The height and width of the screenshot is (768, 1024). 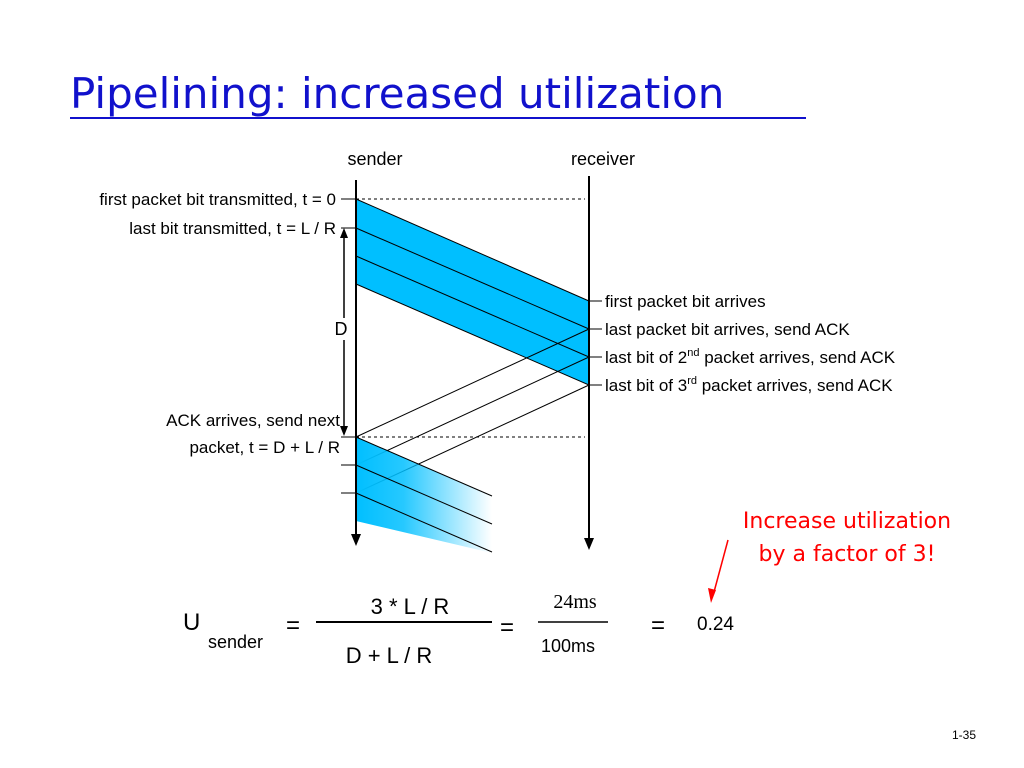 What do you see at coordinates (410, 606) in the screenshot?
I see `formula-numerator: 3 * L / R` at bounding box center [410, 606].